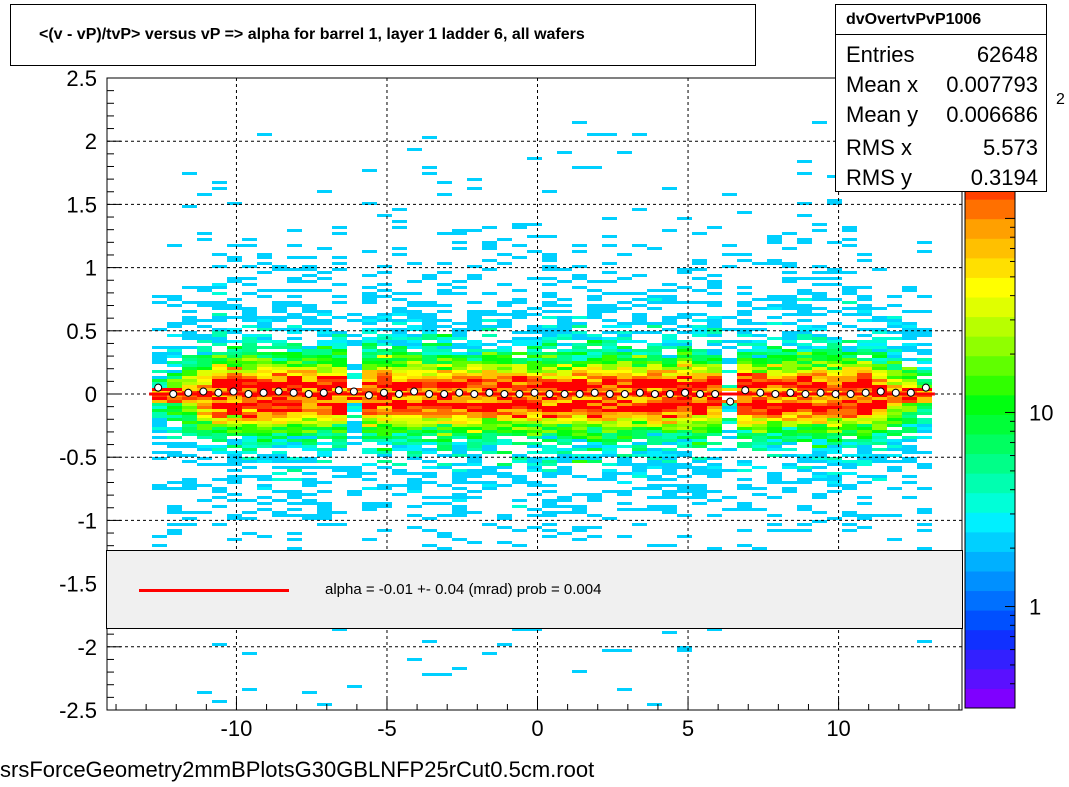  What do you see at coordinates (990, 678) in the screenshot?
I see `colorbar-segment` at bounding box center [990, 678].